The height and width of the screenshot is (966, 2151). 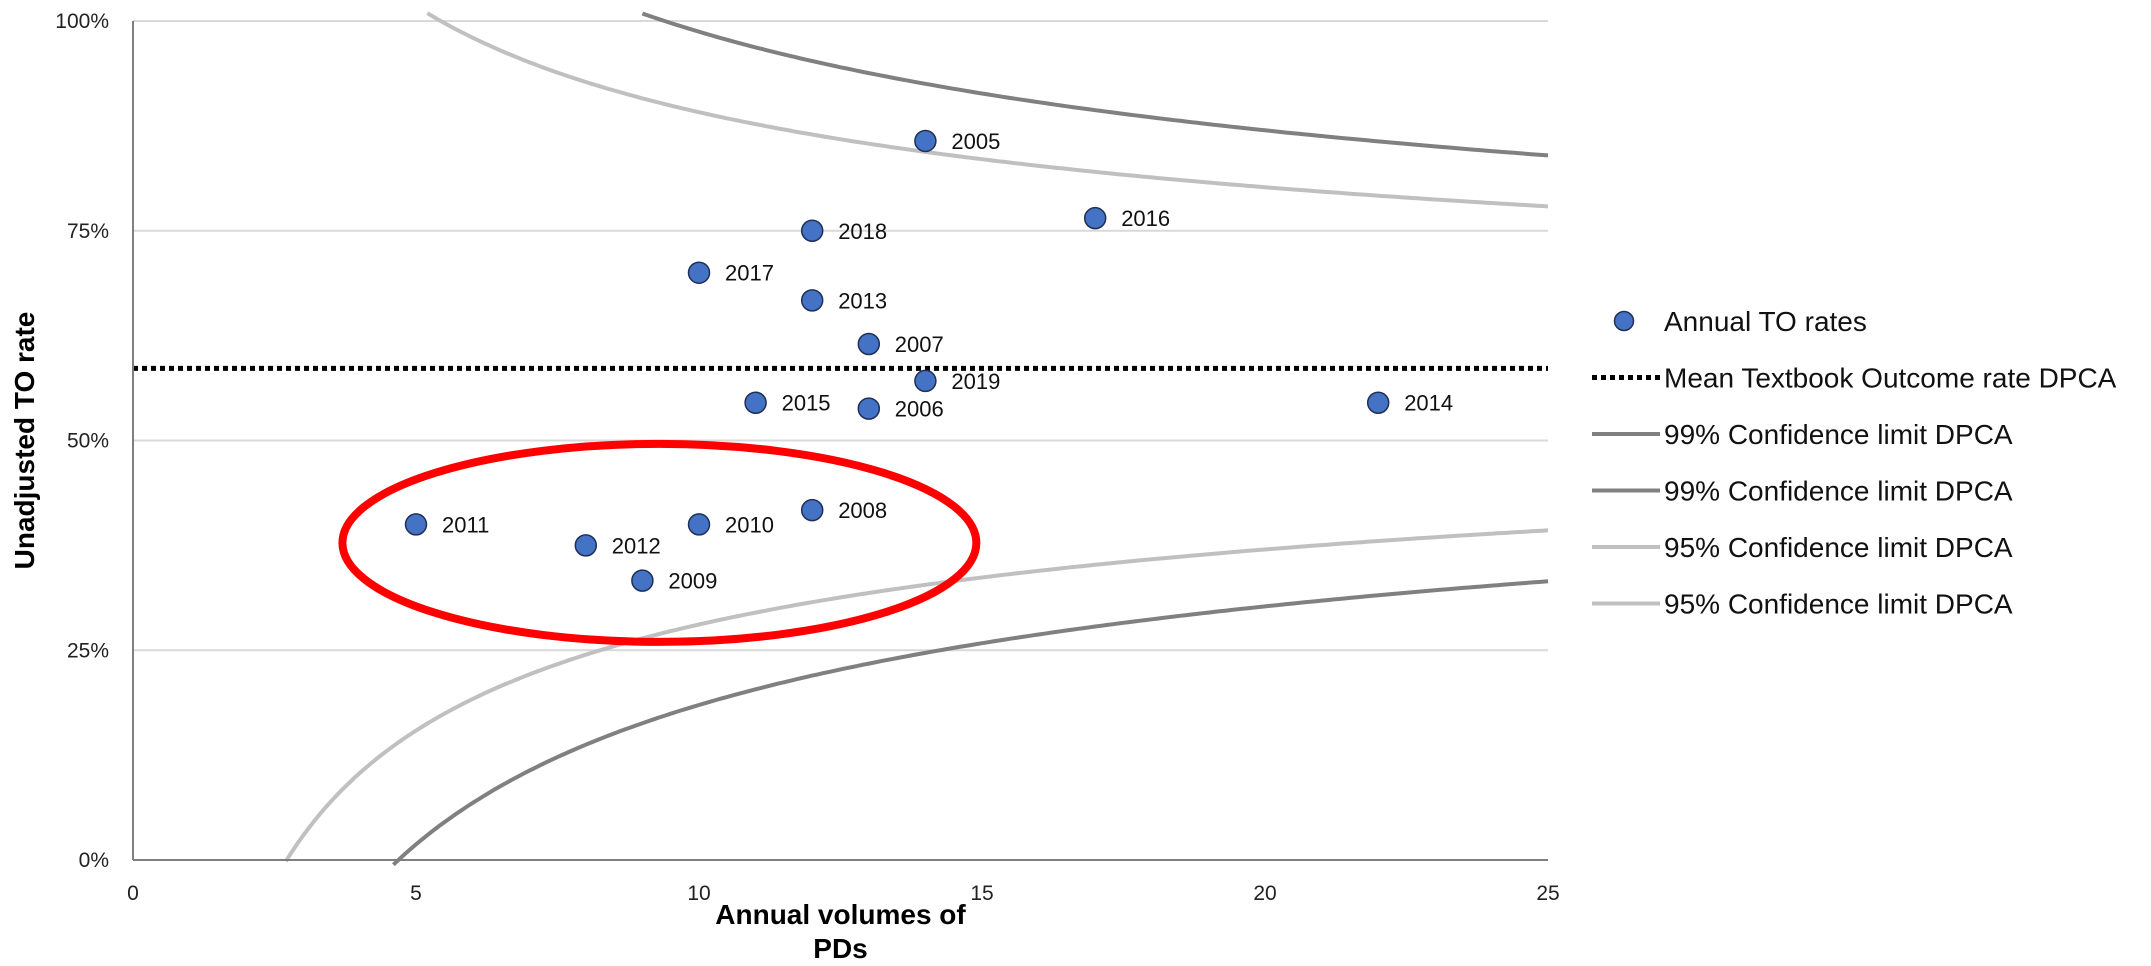 What do you see at coordinates (1624, 321) in the screenshot?
I see `legend-marker-points` at bounding box center [1624, 321].